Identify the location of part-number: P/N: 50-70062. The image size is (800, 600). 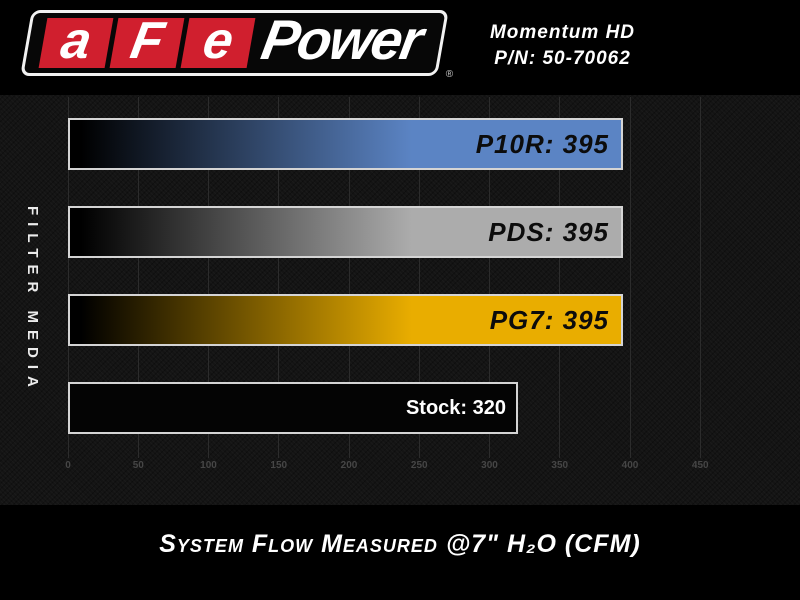
(562, 58).